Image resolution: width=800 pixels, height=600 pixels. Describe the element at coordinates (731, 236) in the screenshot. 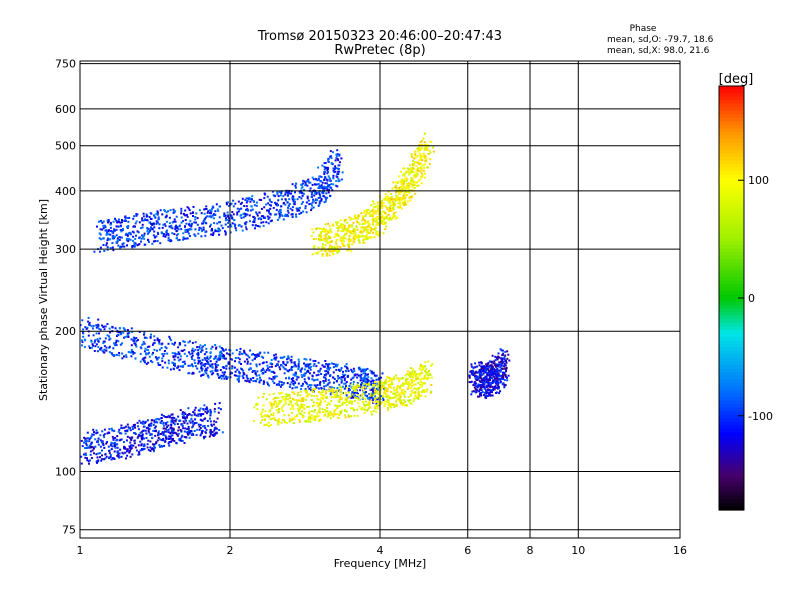

I see `colorbar-segment` at that location.